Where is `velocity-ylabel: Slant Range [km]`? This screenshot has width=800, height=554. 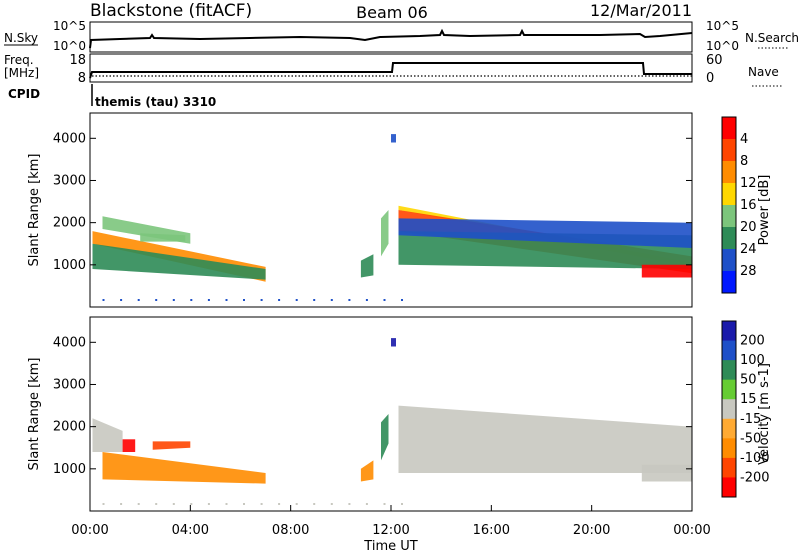 velocity-ylabel: Slant Range [km] is located at coordinates (34, 414).